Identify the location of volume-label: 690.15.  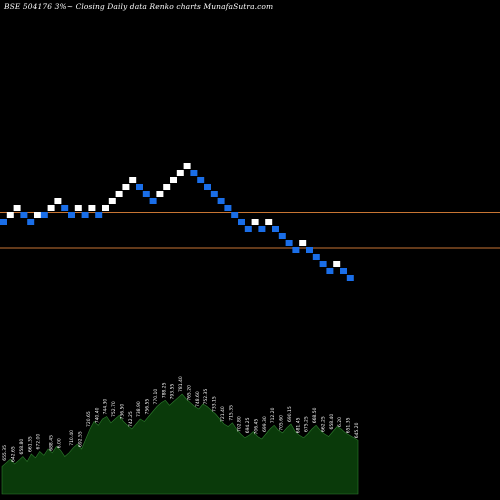
(290, 414).